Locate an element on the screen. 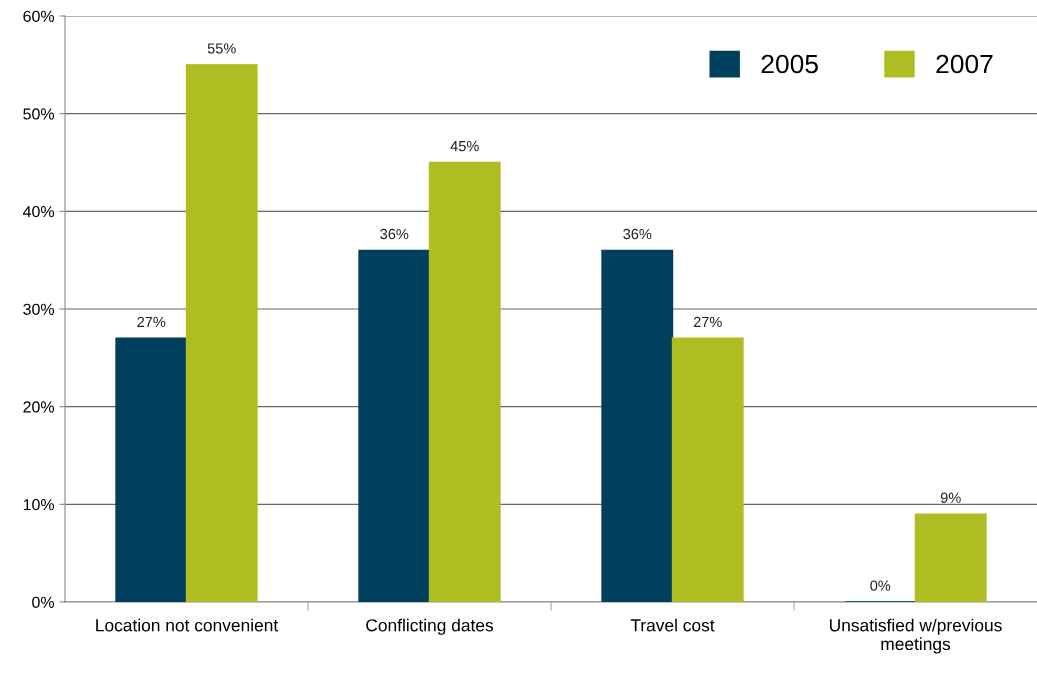 This screenshot has height=673, width=1037. y-tick-label: 30% is located at coordinates (39, 309).